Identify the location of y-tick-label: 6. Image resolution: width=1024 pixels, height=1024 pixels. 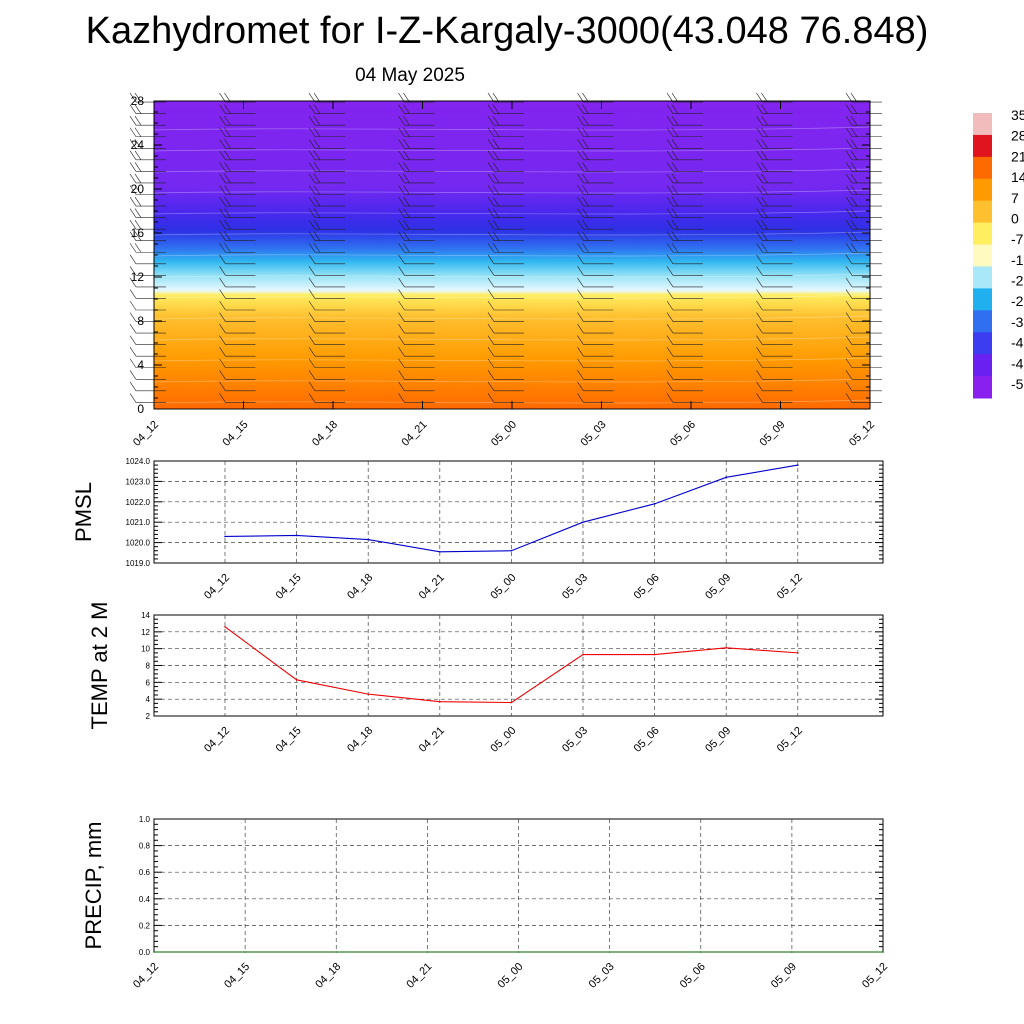
(148, 682).